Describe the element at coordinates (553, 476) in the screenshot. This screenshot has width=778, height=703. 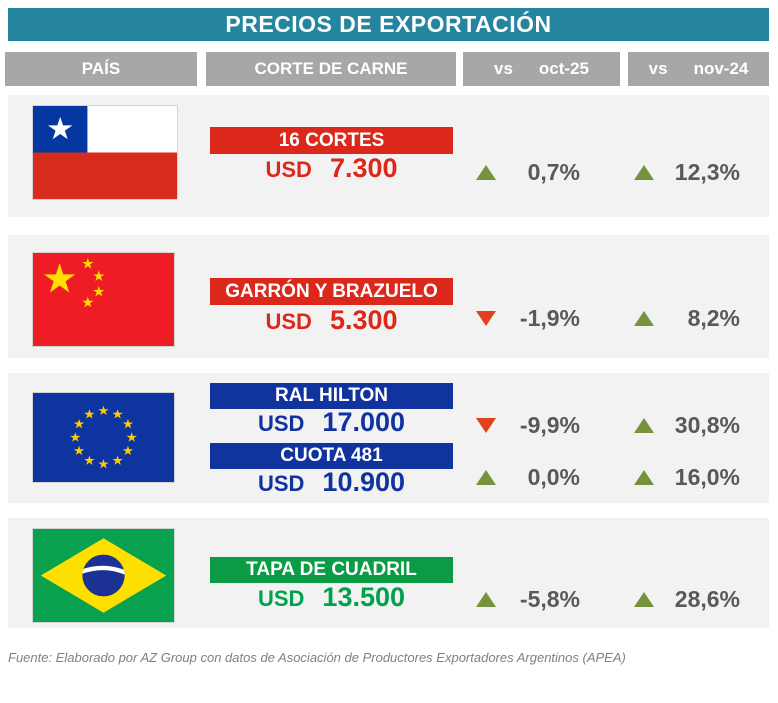
I see `change-value: 0,0%` at that location.